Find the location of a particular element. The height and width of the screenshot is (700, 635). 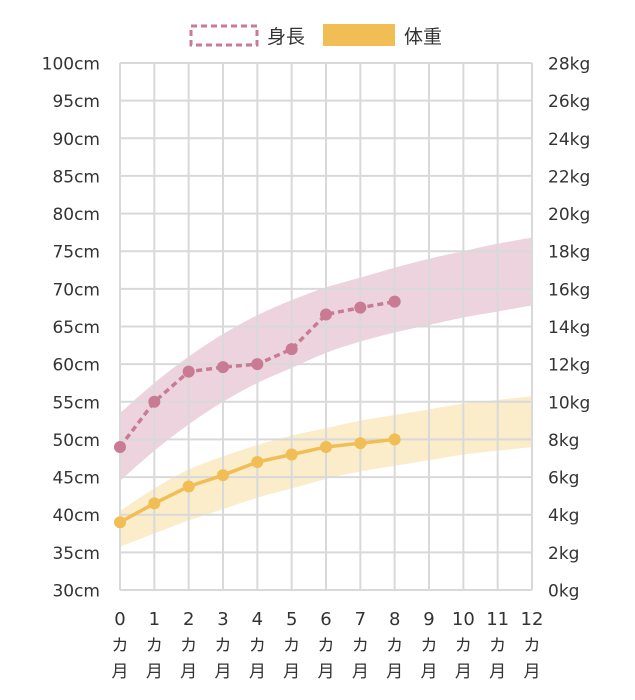

x-axis-tick-number: 0 is located at coordinates (119, 619).